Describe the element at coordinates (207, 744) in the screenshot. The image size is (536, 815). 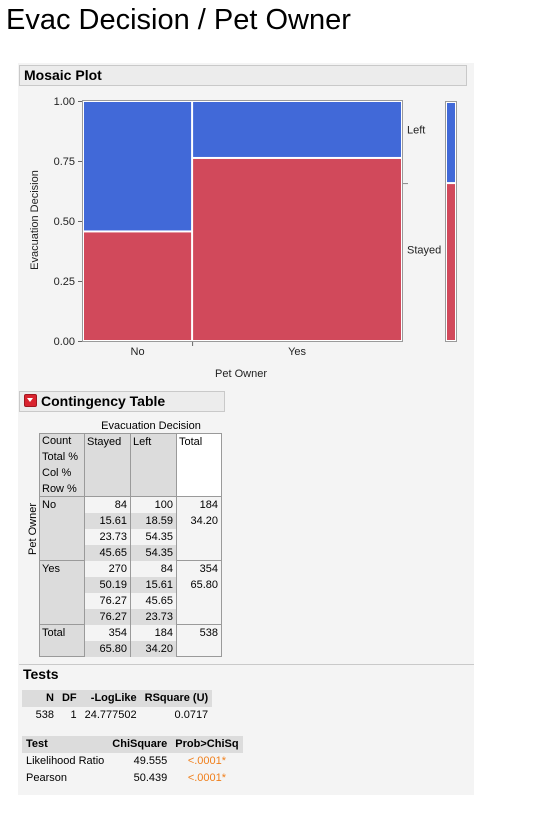
I see `test-header: Prob>ChiSq` at that location.